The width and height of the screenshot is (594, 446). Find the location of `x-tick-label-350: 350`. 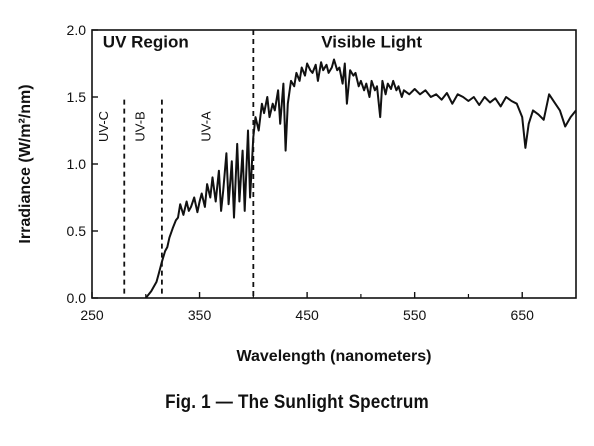

x-tick-label-350: 350 is located at coordinates (200, 315).